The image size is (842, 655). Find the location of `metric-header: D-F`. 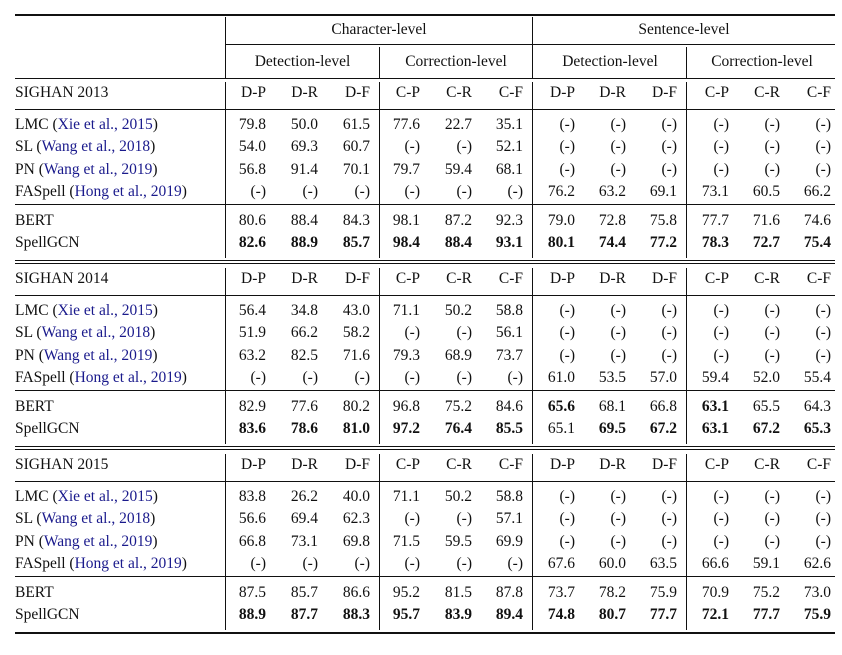

metric-header: D-F is located at coordinates (357, 92).